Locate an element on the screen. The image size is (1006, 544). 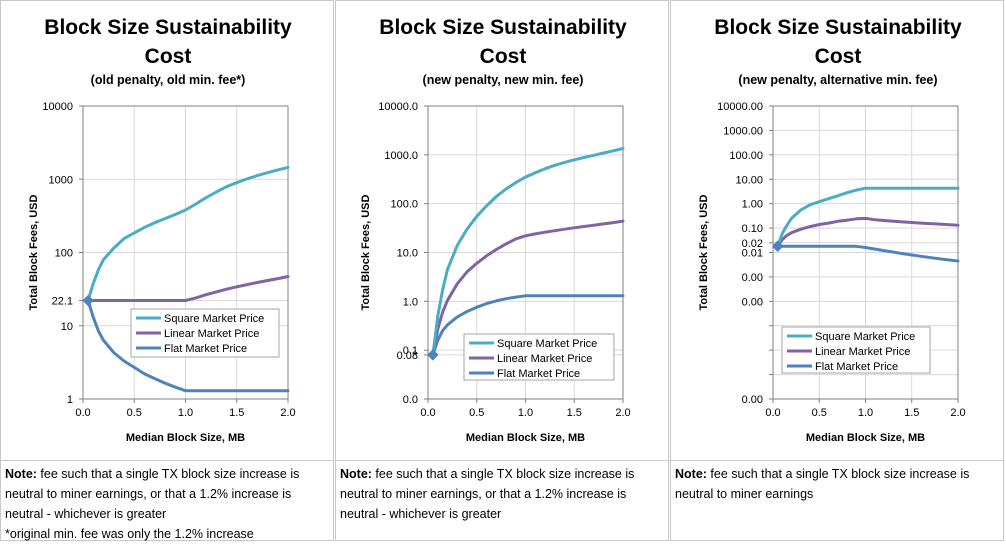
y-tick-label: 0.10 is located at coordinates (752, 229).